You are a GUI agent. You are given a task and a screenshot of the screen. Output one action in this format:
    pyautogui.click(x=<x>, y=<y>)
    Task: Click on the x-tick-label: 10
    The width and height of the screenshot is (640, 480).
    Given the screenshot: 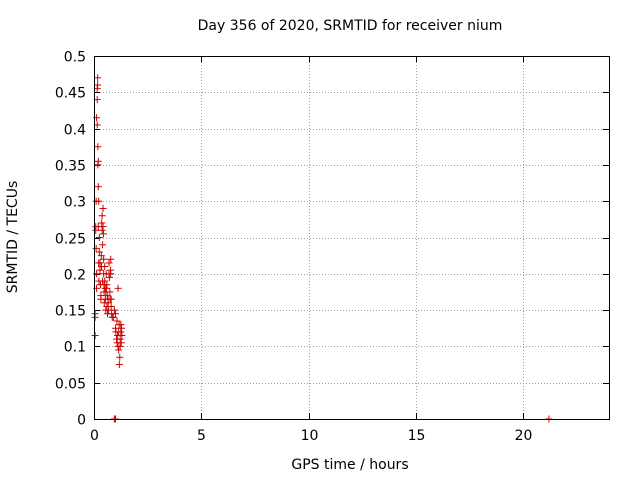 What is the action you would take?
    pyautogui.click(x=310, y=436)
    